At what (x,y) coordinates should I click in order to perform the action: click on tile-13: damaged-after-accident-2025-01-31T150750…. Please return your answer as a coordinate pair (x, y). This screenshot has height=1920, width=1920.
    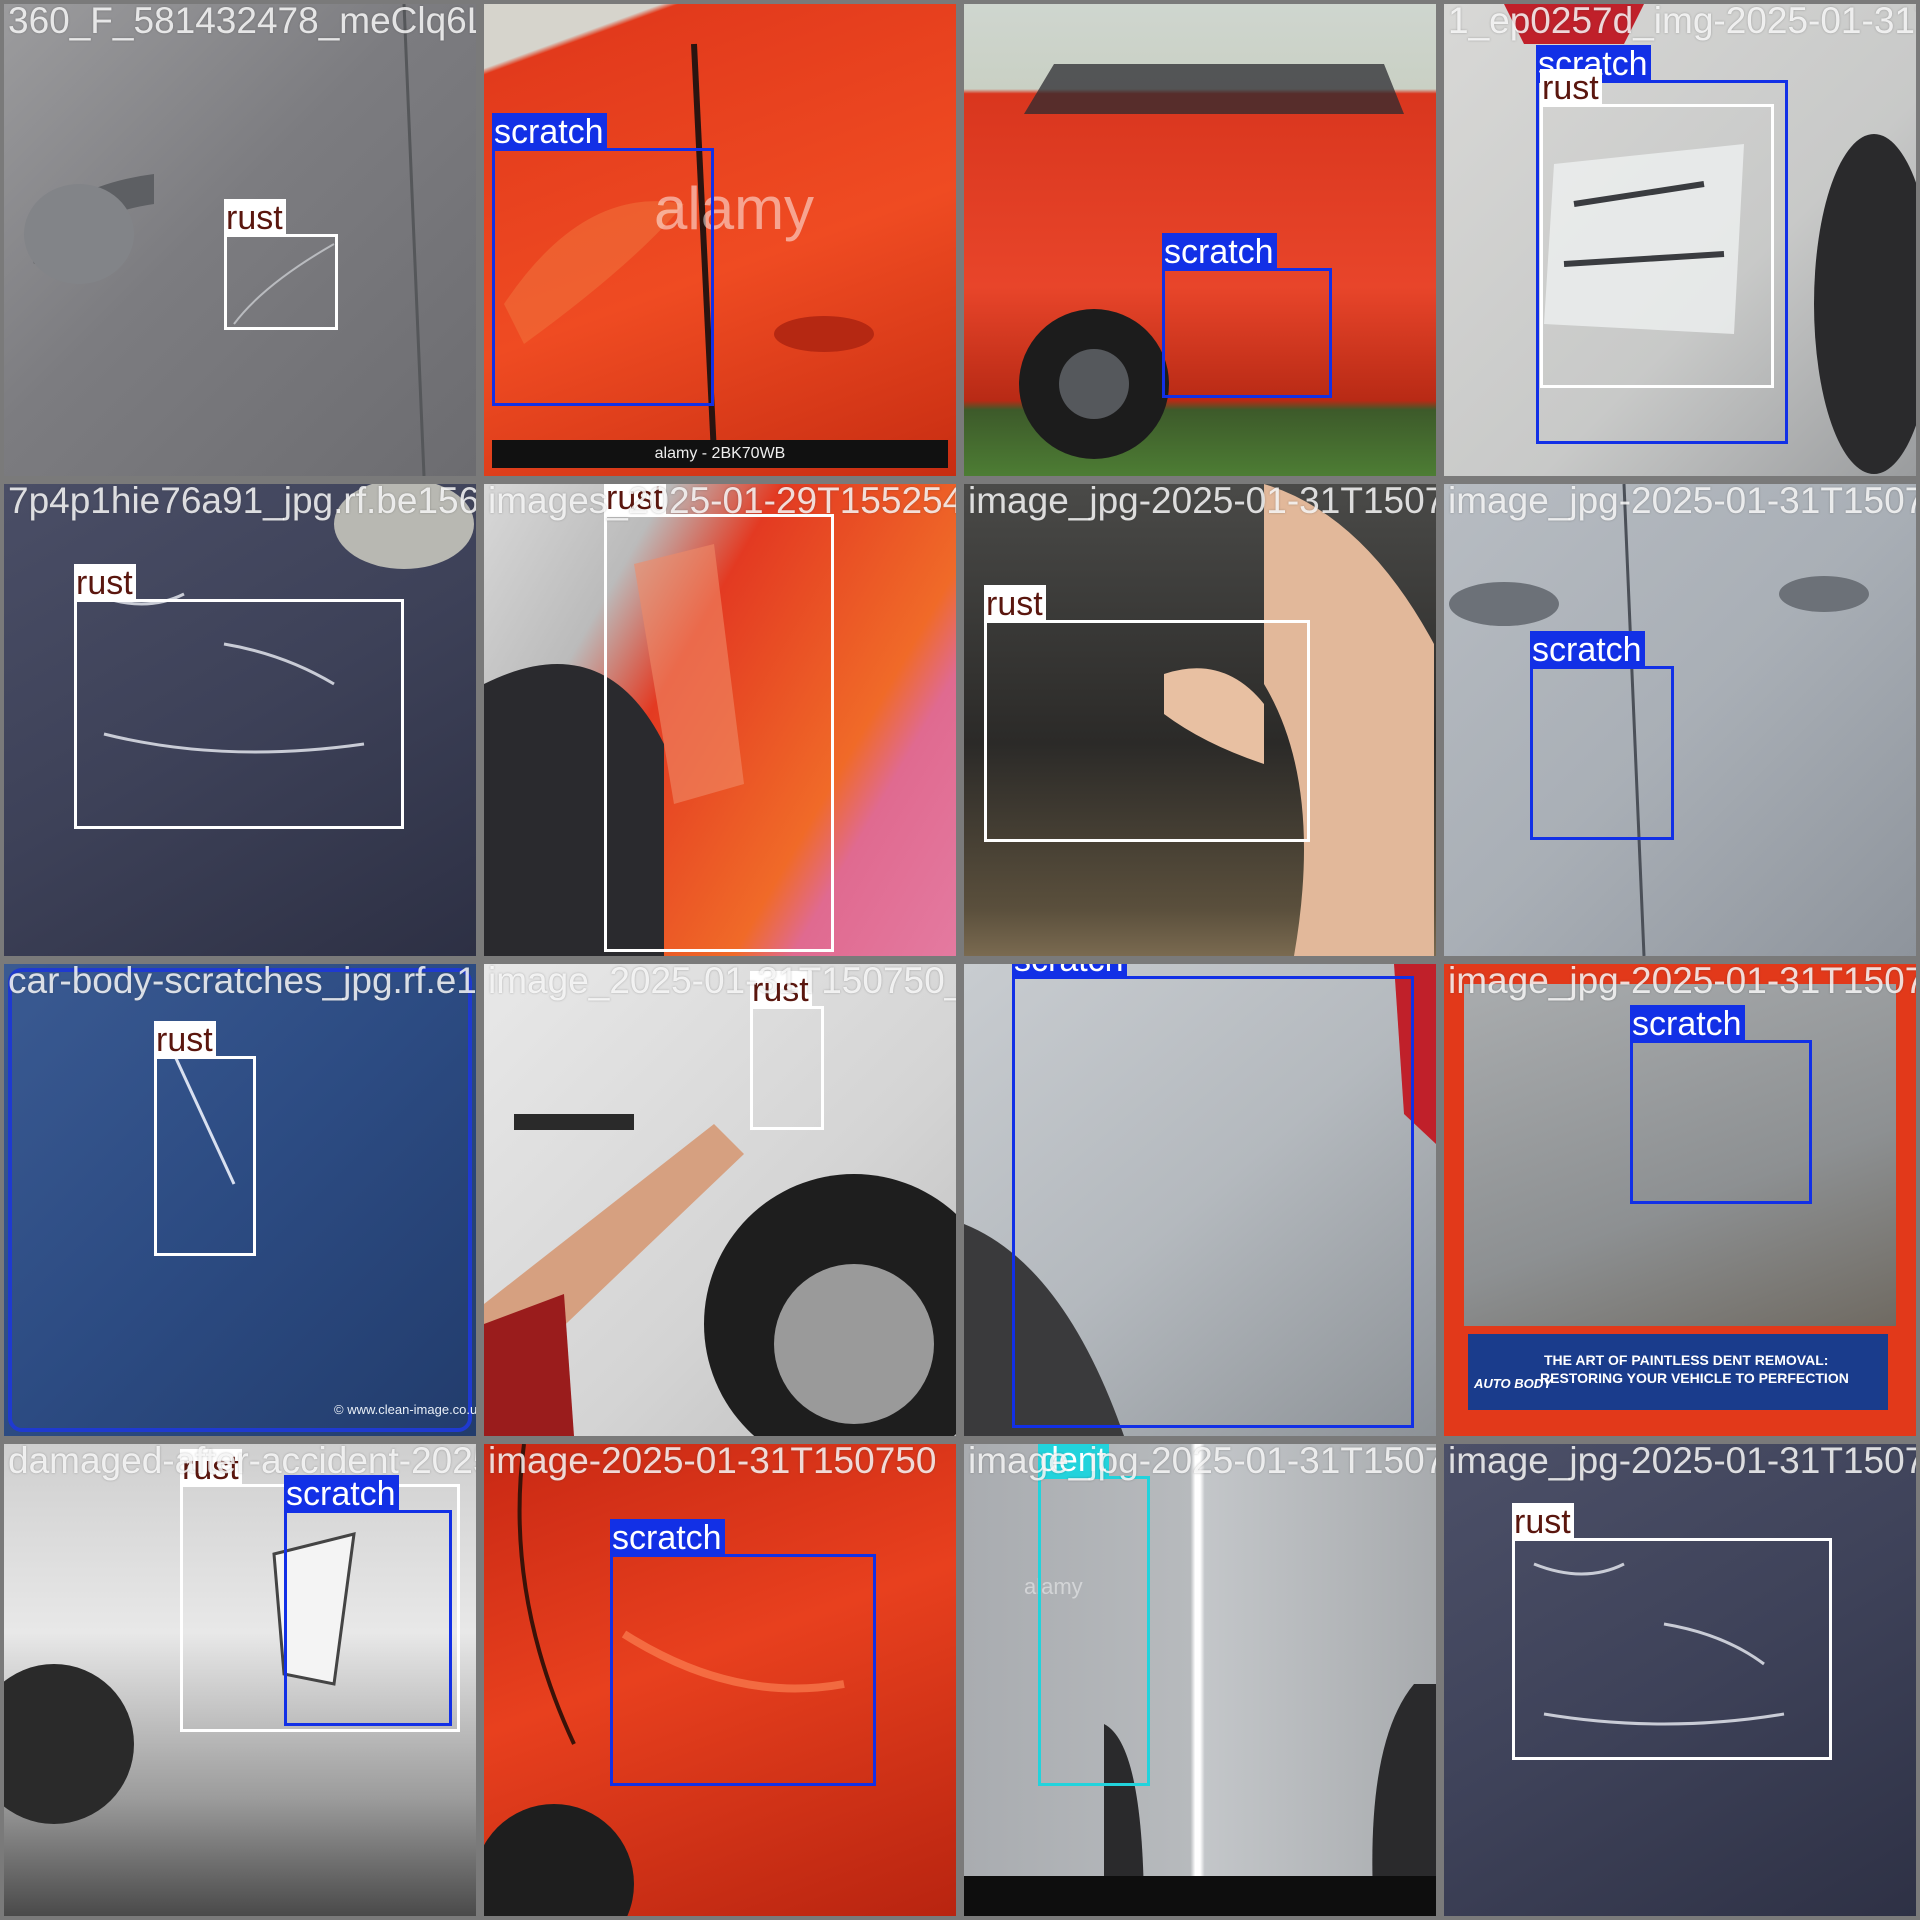
    Looking at the image, I should click on (240, 1680).